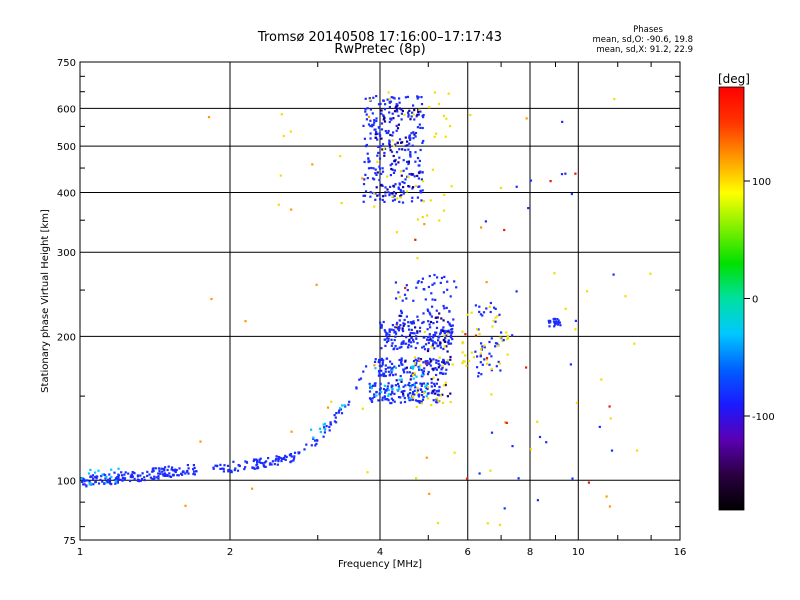 The height and width of the screenshot is (600, 800). What do you see at coordinates (423, 355) in the screenshot?
I see `cluster-f-layer-spread-navy` at bounding box center [423, 355].